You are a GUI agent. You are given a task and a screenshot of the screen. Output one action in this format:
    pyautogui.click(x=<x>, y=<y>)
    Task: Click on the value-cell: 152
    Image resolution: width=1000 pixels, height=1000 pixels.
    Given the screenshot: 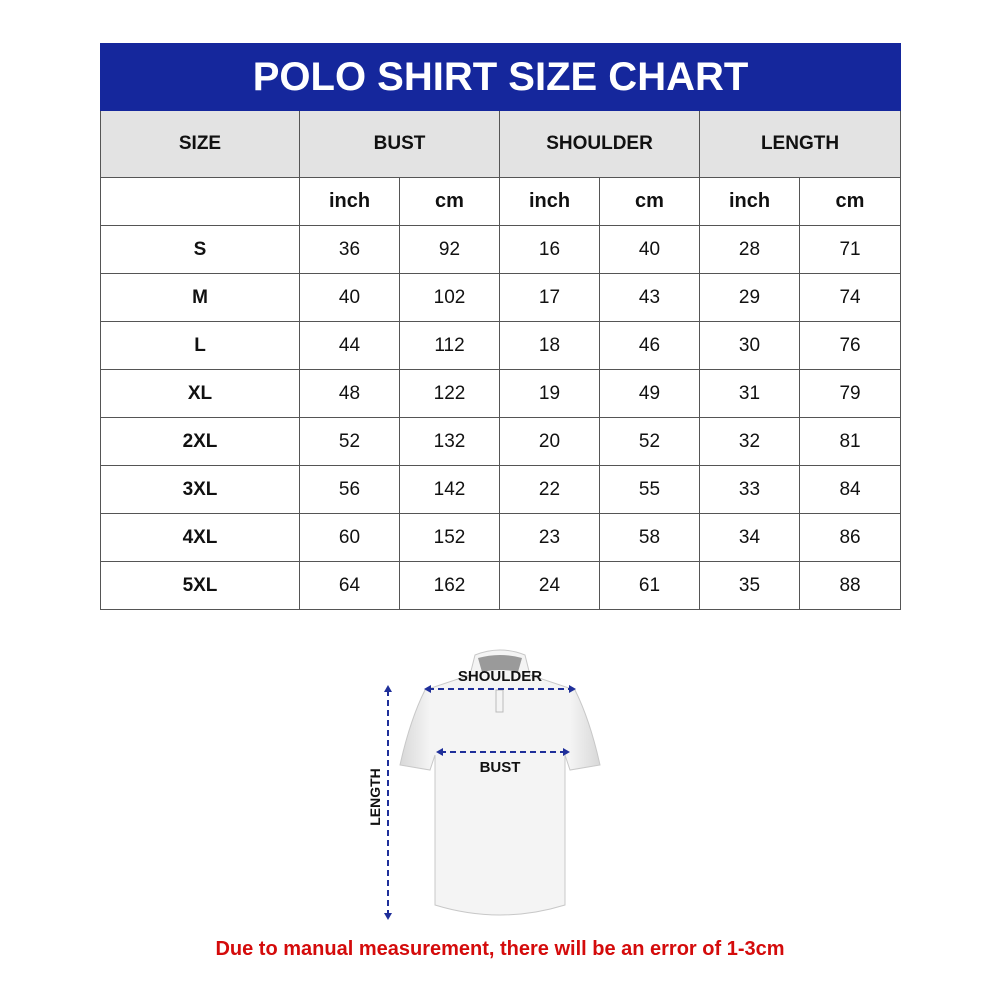 What is the action you would take?
    pyautogui.click(x=449, y=537)
    